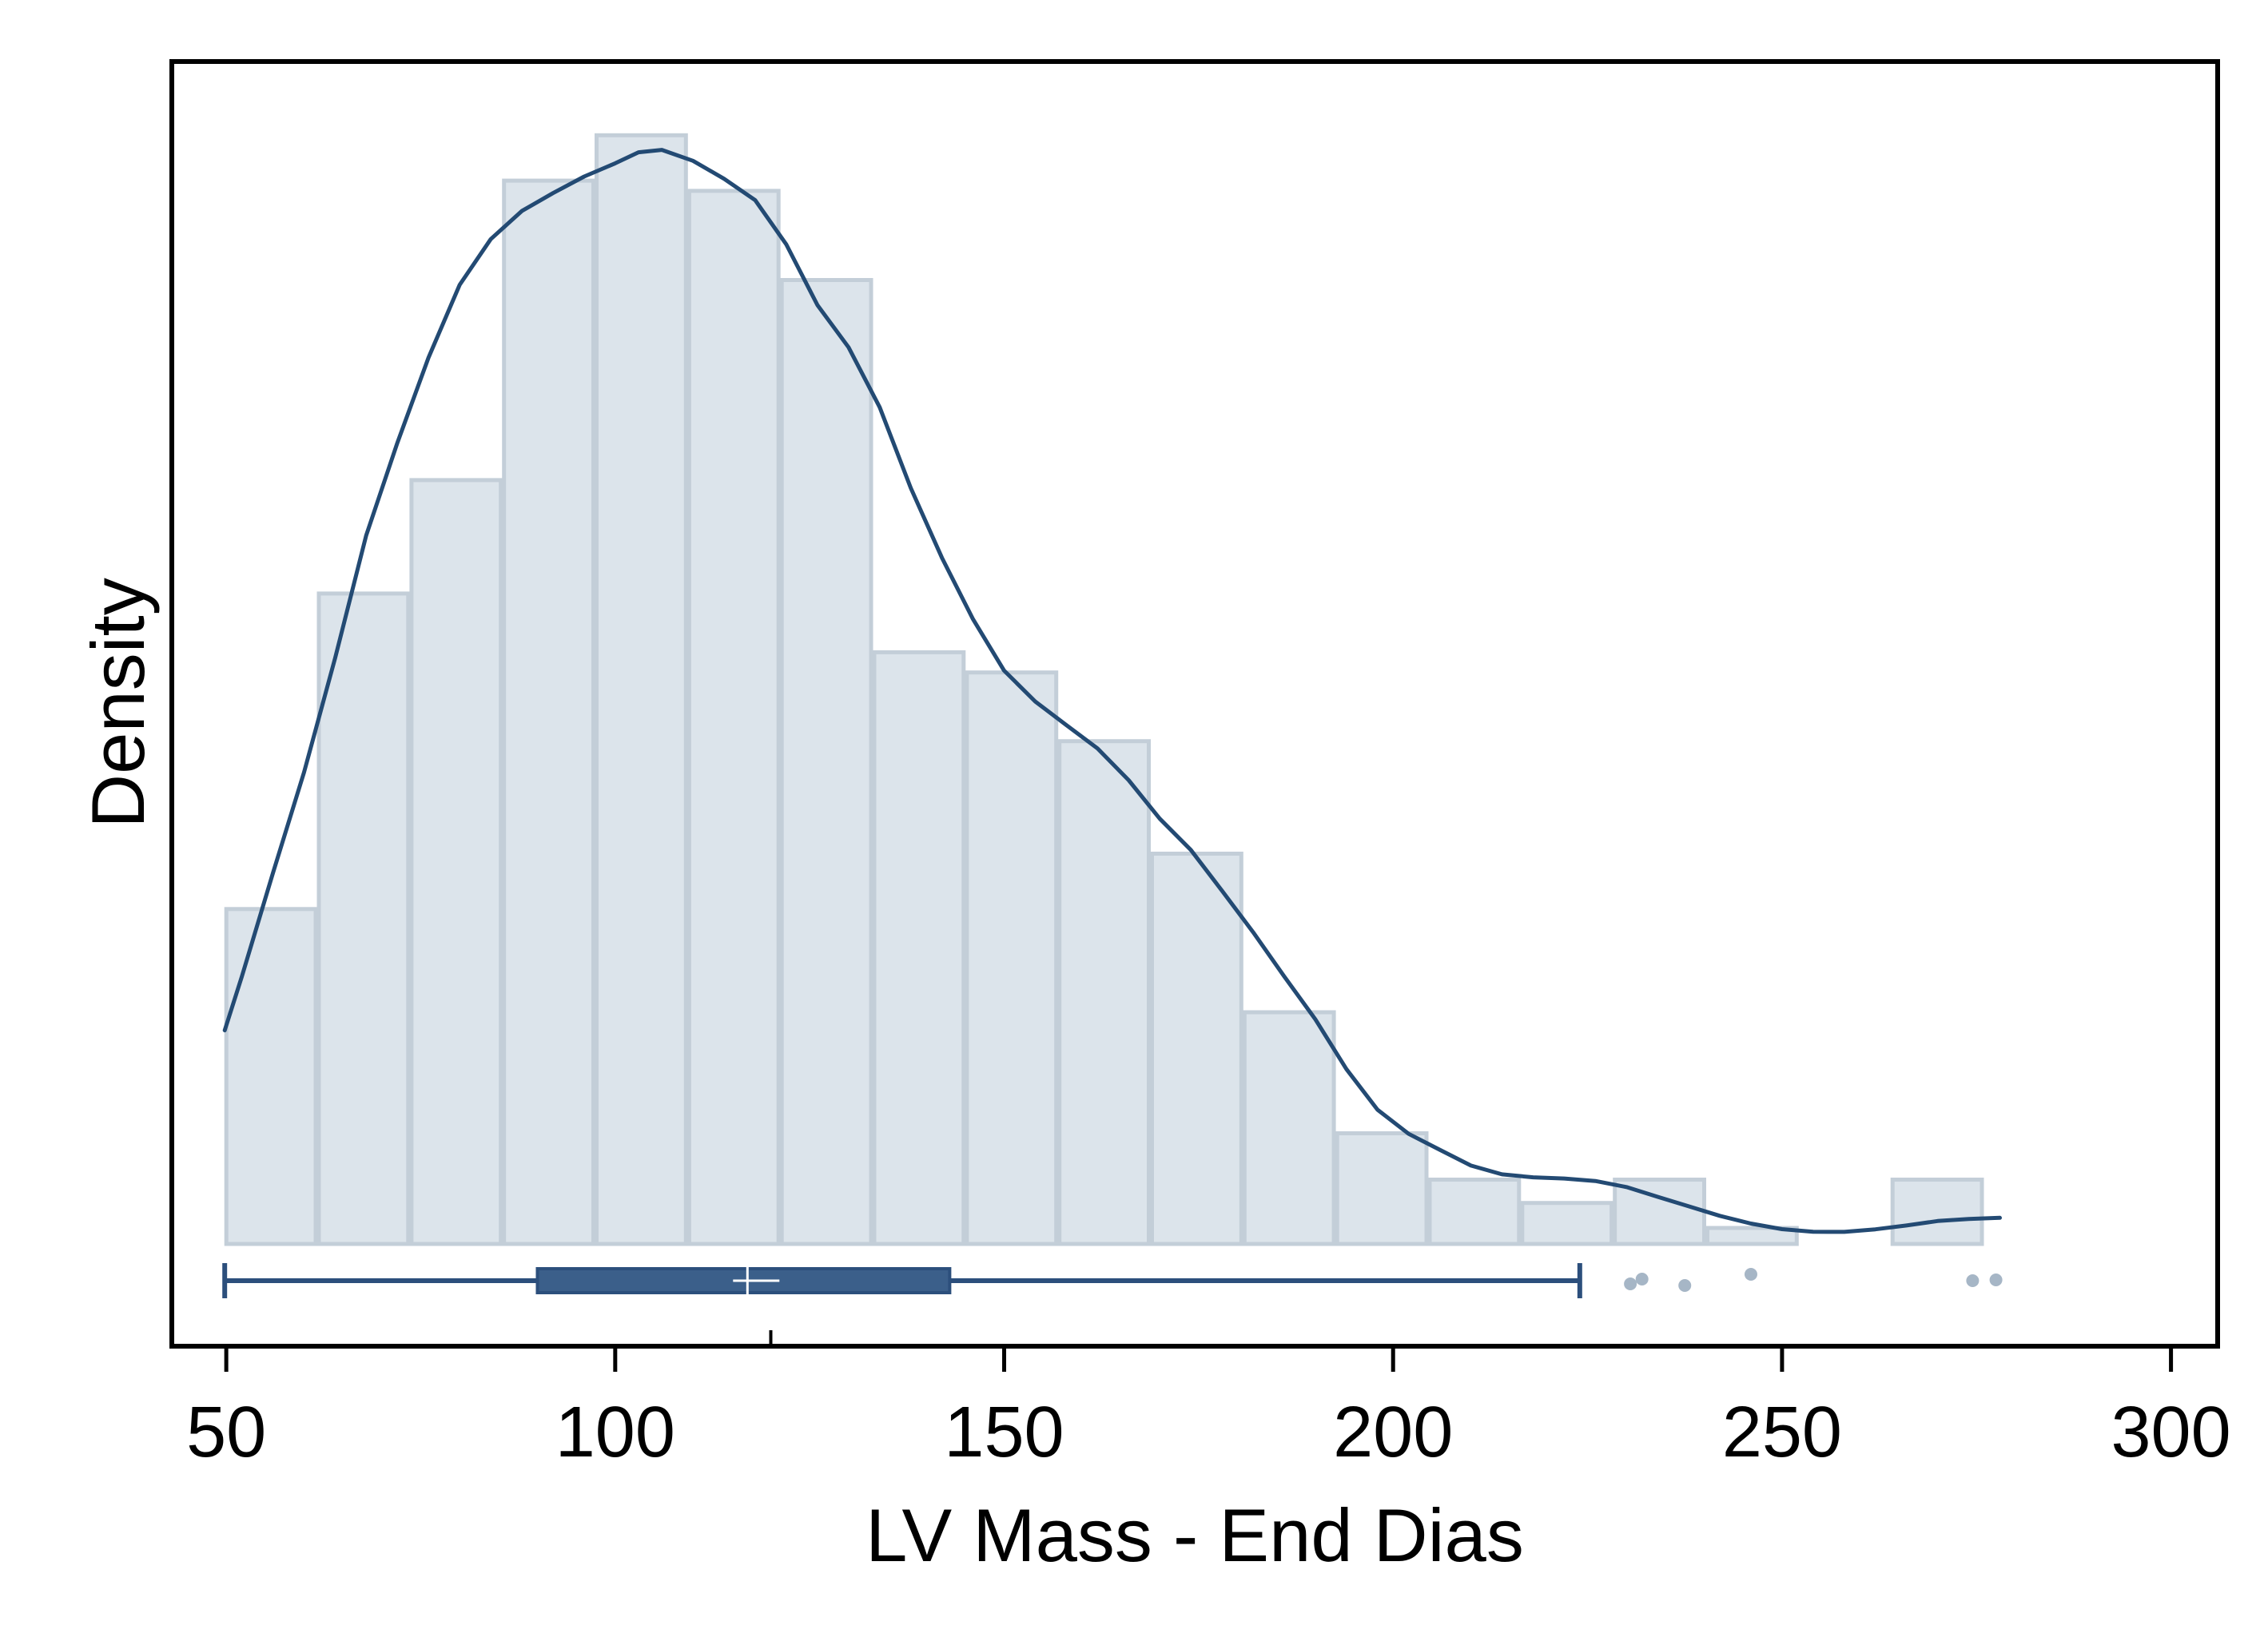  Describe the element at coordinates (2171, 1432) in the screenshot. I see `x-tick-label: 300` at that location.